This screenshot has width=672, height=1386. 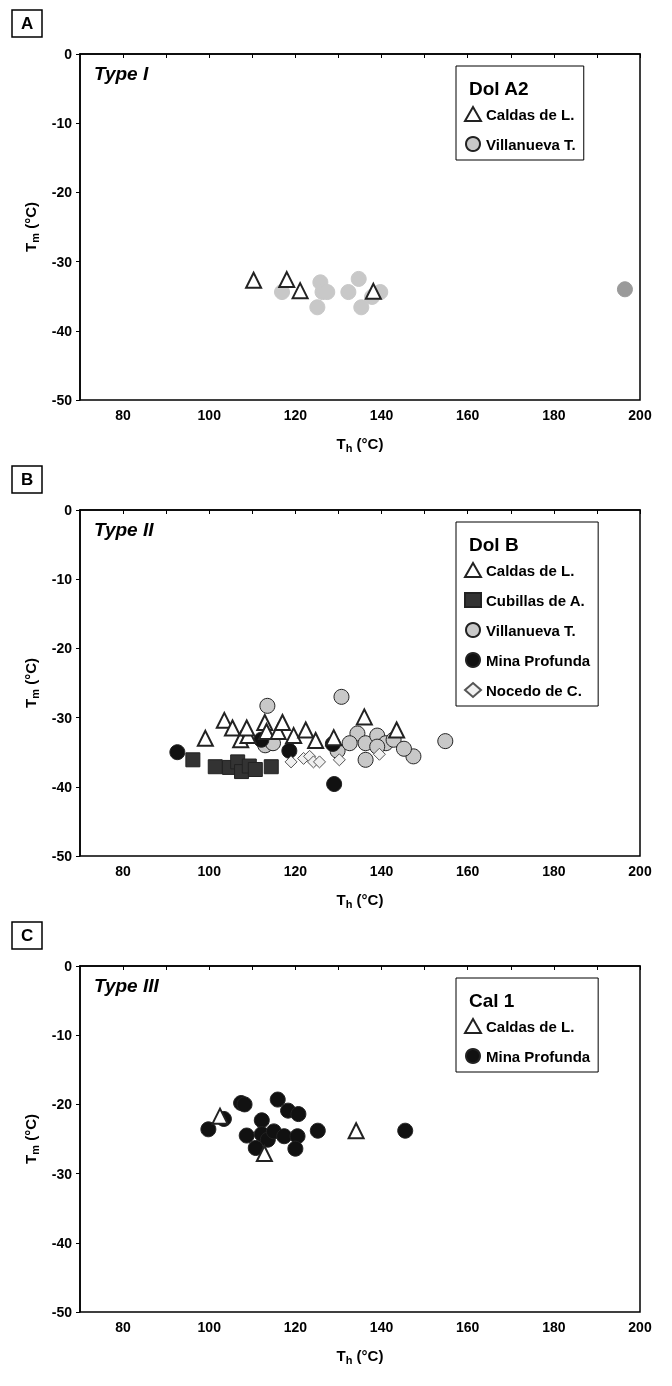 I want to click on annotation: Type I, so click(x=121, y=73).